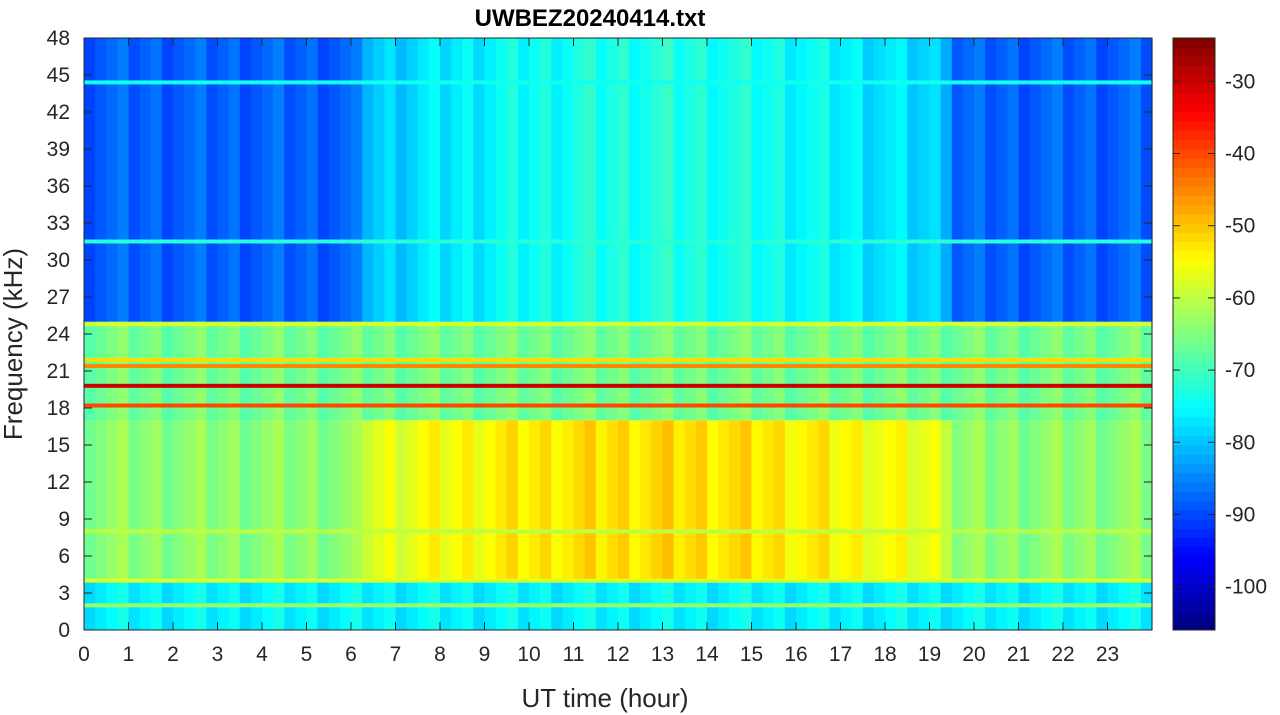 This screenshot has width=1280, height=715. What do you see at coordinates (14, 344) in the screenshot?
I see `y-axis-title: Frequency (kHz)` at bounding box center [14, 344].